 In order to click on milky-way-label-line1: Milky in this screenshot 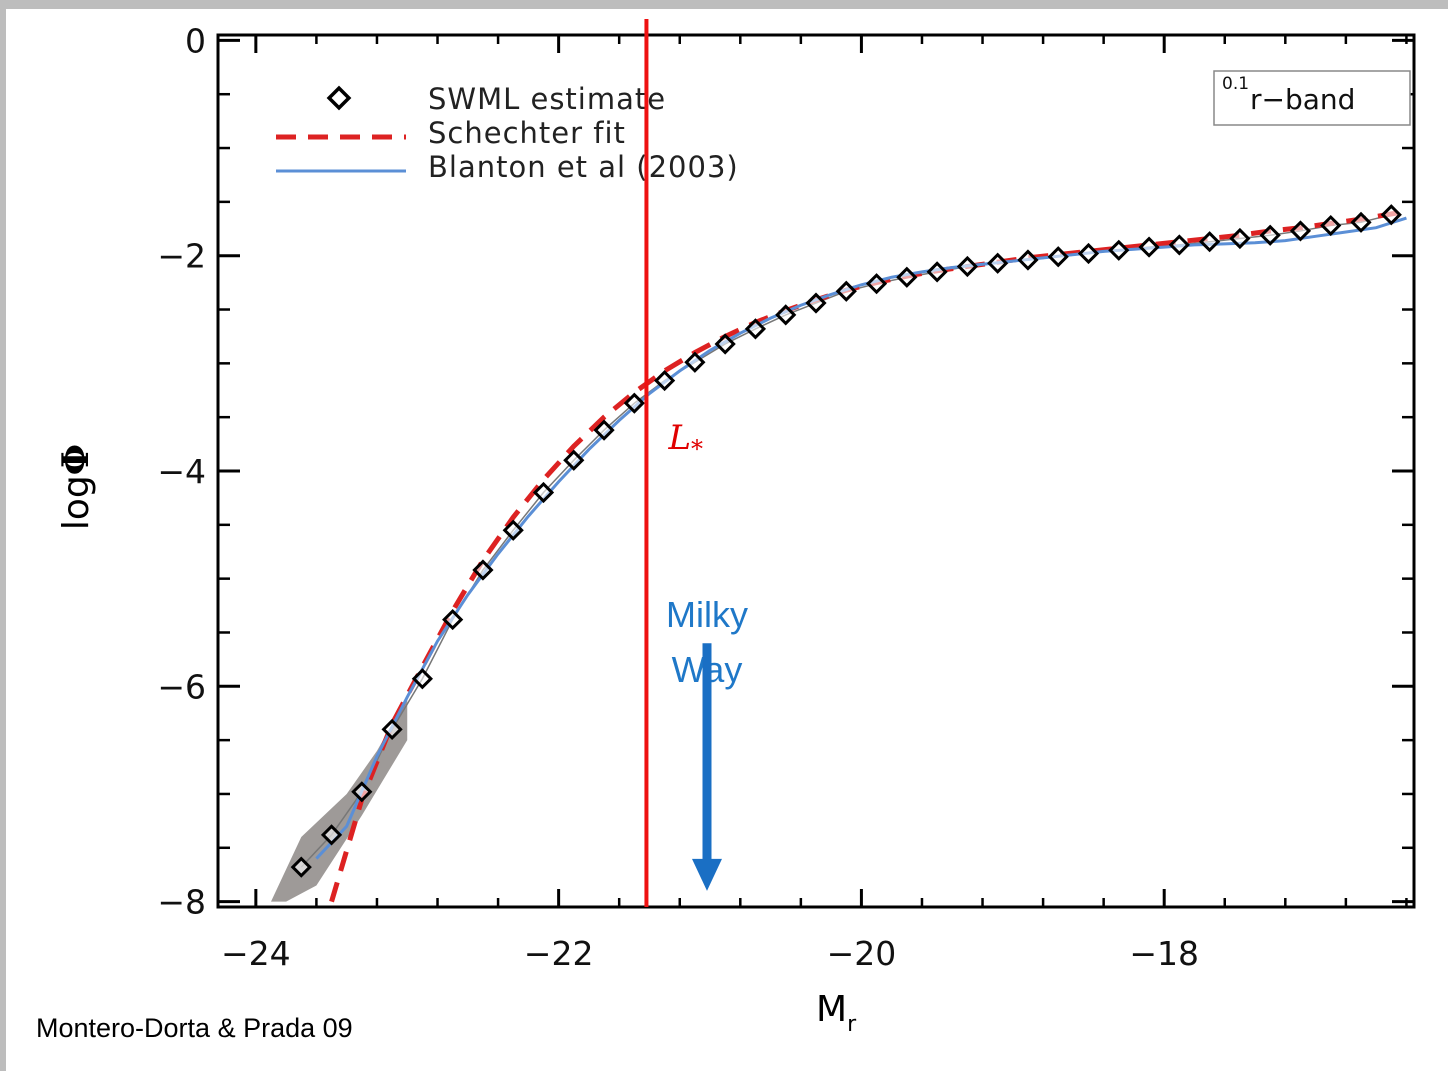, I will do `click(707, 614)`.